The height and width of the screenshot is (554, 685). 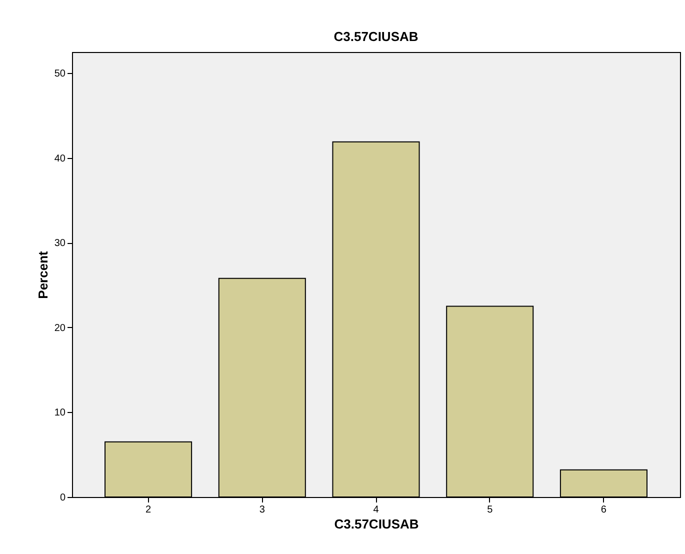 What do you see at coordinates (63, 498) in the screenshot?
I see `y-tick-label: 0` at bounding box center [63, 498].